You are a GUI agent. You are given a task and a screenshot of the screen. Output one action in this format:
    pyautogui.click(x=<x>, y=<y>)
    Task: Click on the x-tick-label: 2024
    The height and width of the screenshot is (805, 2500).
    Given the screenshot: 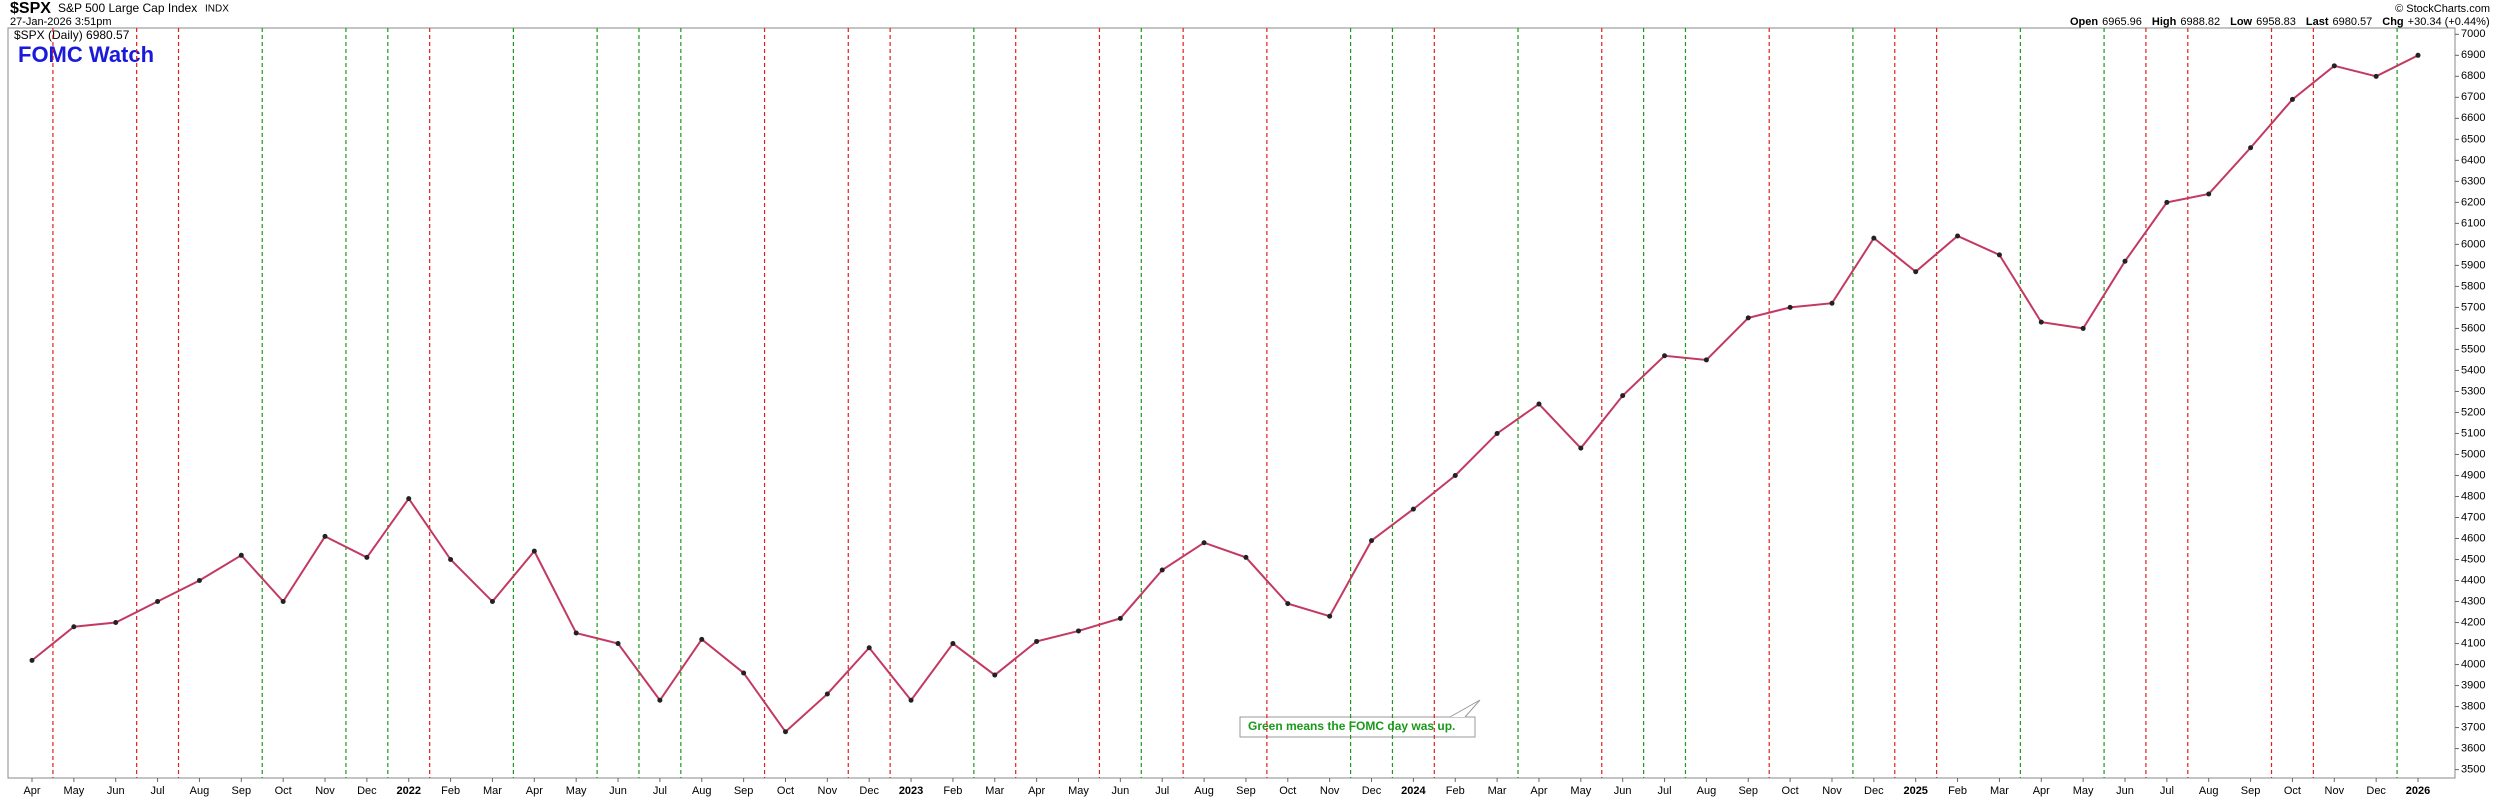 What is the action you would take?
    pyautogui.click(x=1413, y=791)
    